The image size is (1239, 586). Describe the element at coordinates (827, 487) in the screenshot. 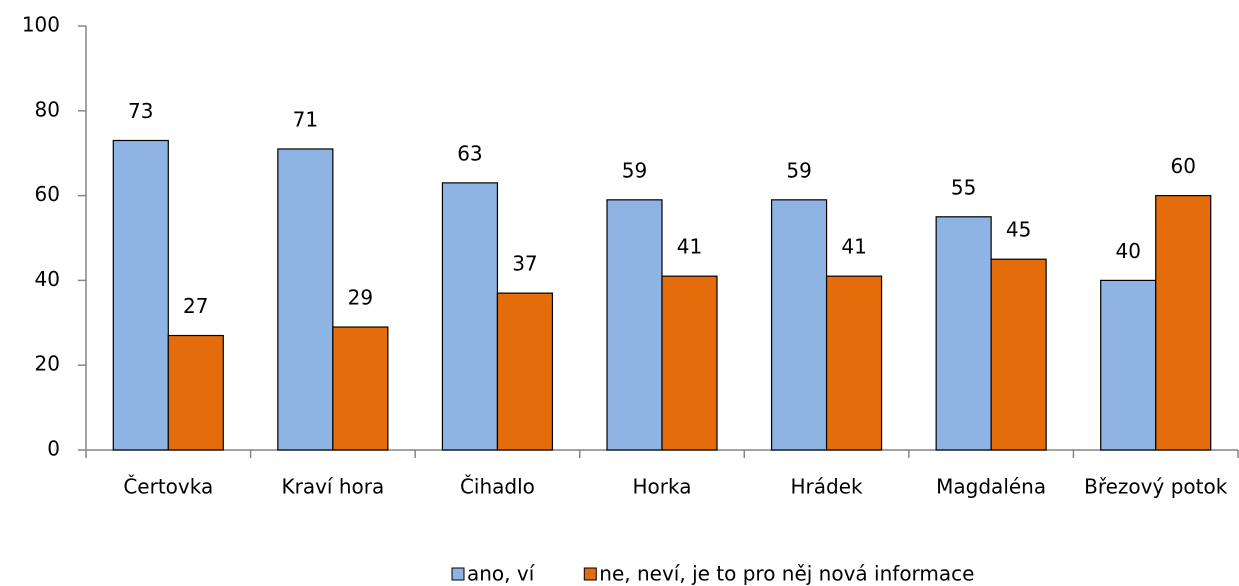

I see `x-tick-label: Hrádek` at that location.